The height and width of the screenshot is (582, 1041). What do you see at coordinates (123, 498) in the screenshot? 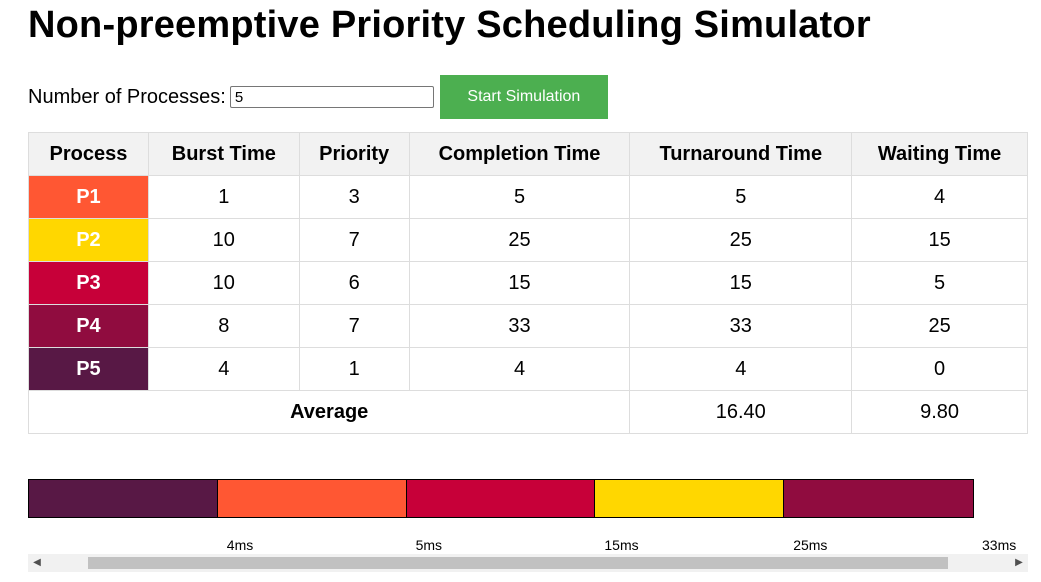
I see `gantt-segment-p5` at bounding box center [123, 498].